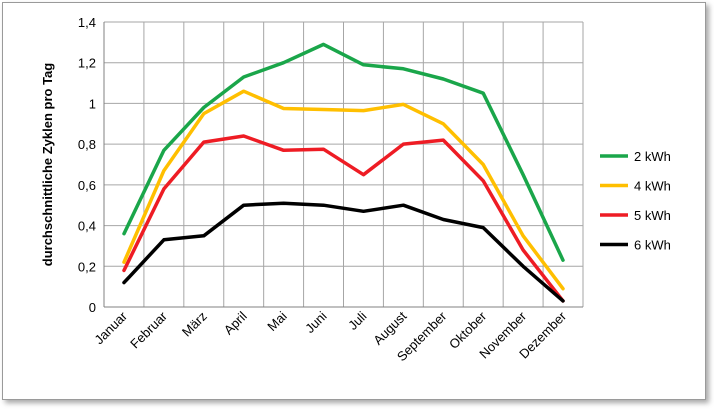 This screenshot has height=409, width=714. What do you see at coordinates (652, 245) in the screenshot?
I see `legend-label: 6 kWh` at bounding box center [652, 245].